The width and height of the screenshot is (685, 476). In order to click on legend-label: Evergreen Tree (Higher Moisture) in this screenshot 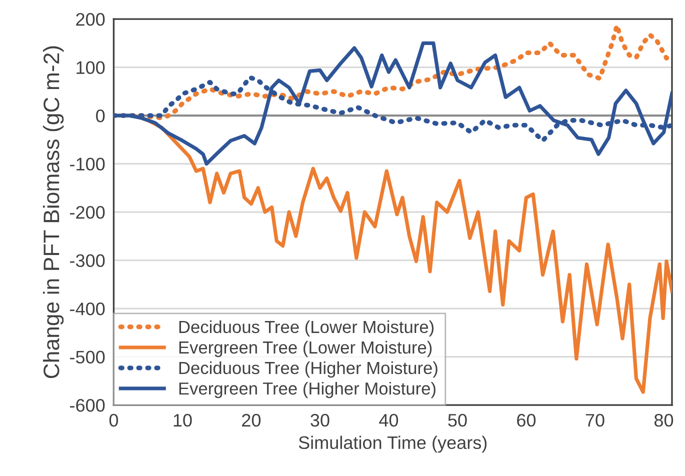, I will do `click(307, 390)`.